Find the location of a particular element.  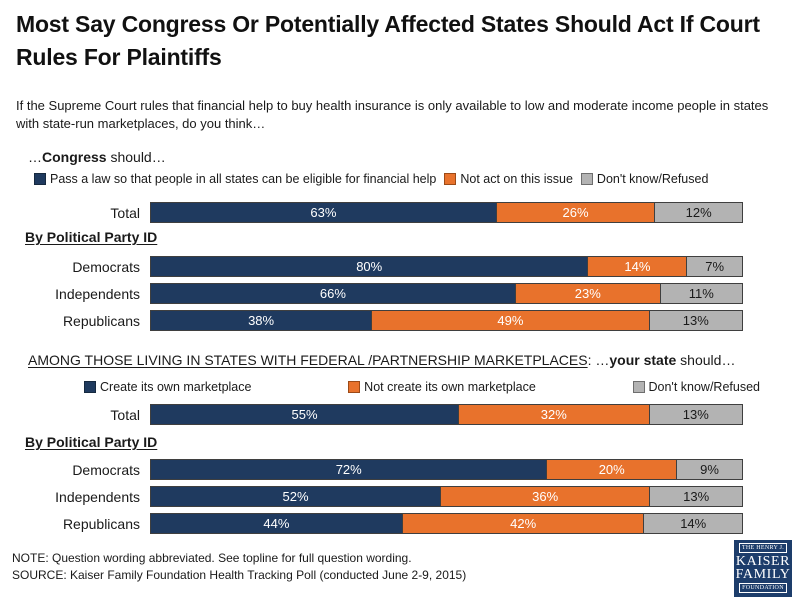

bar-segment: 80 is located at coordinates (369, 266).